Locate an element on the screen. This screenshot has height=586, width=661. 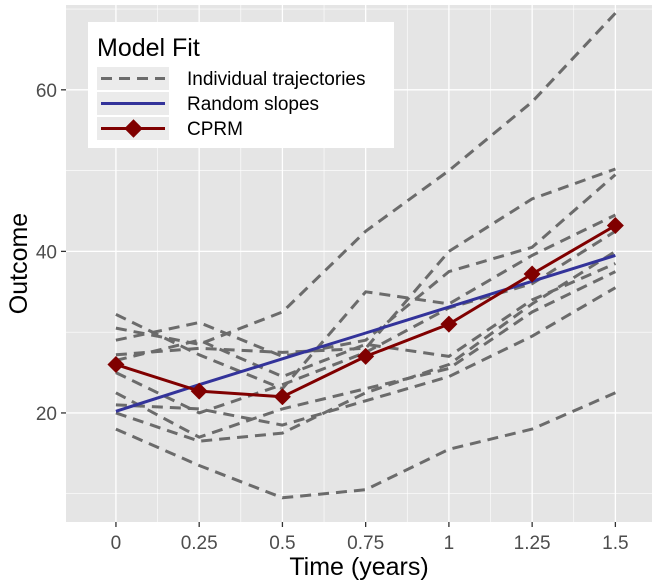
legend-title: Model Fit is located at coordinates (148, 48).